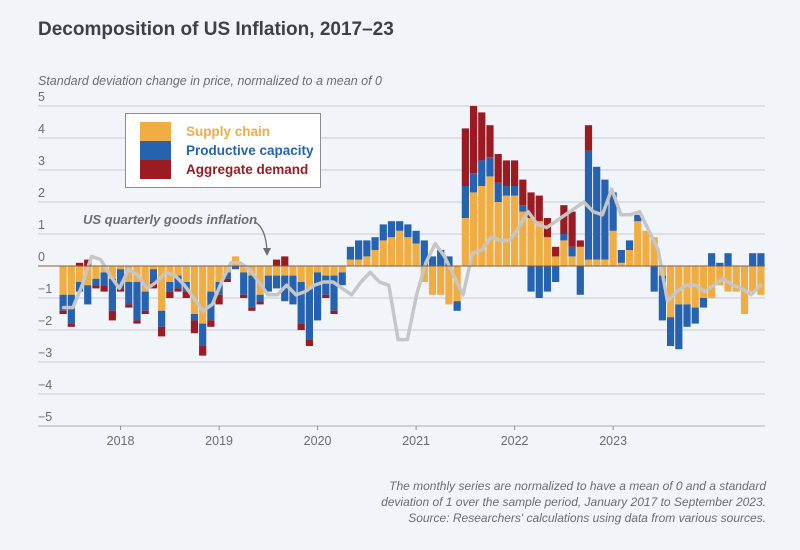 This screenshot has width=800, height=550. I want to click on y-tick-label: 3, so click(41, 161).